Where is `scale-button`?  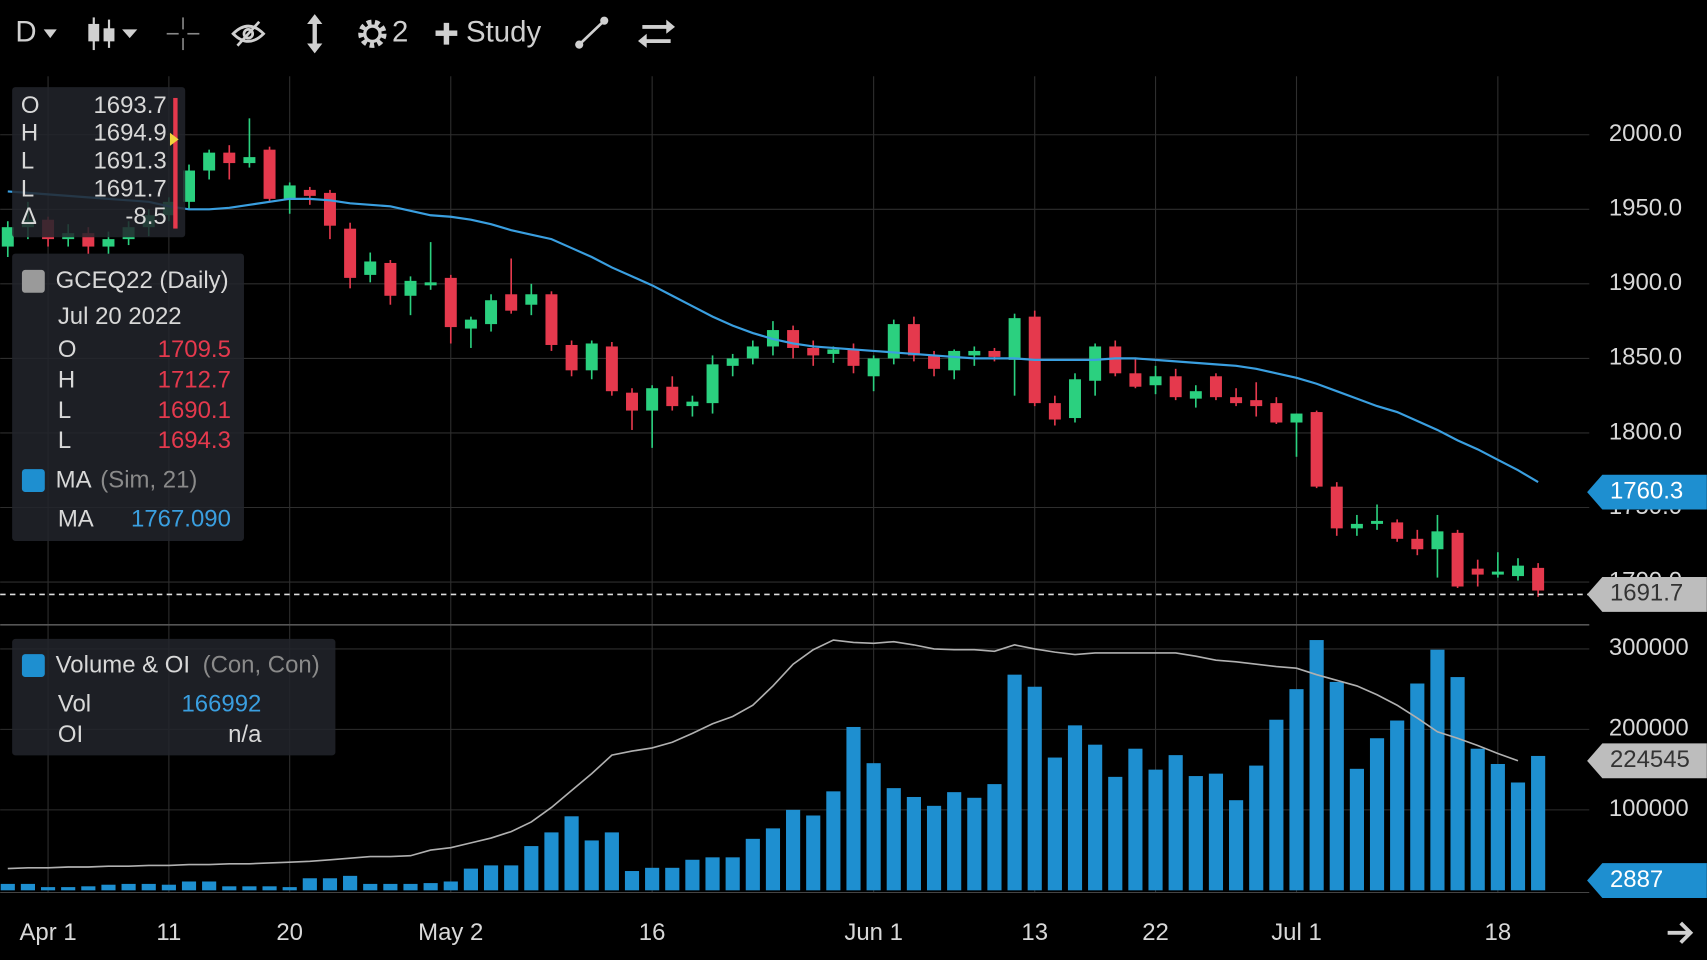
scale-button is located at coordinates (315, 34).